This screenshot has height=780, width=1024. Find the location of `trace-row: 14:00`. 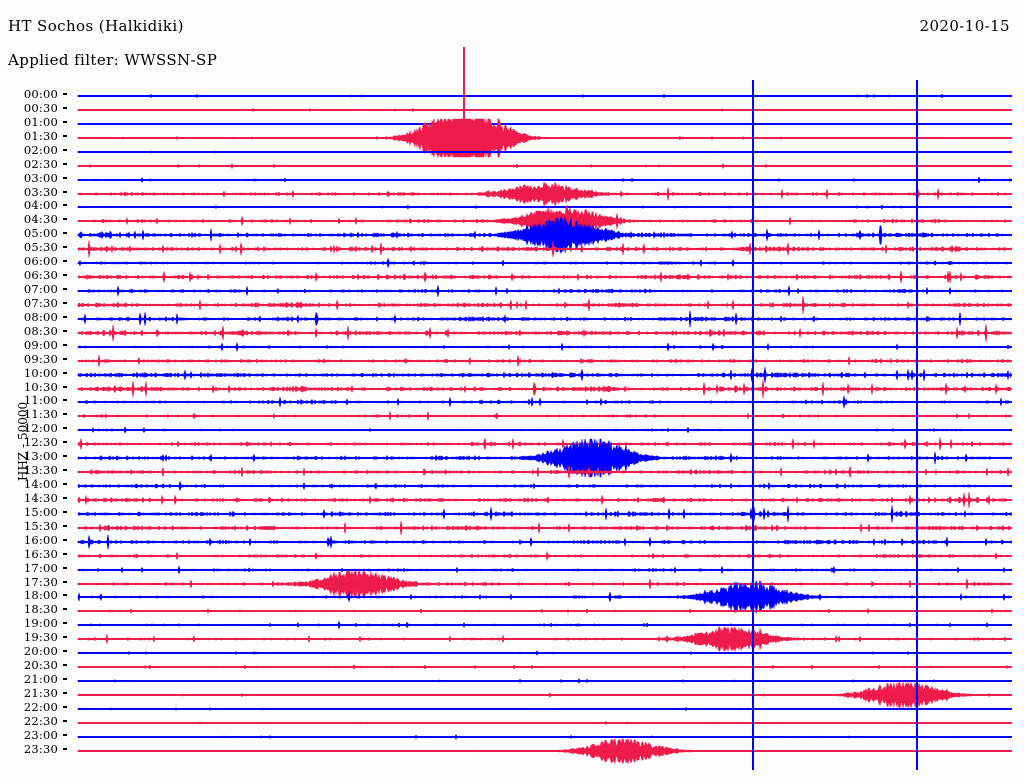

trace-row: 14:00 is located at coordinates (512, 485).